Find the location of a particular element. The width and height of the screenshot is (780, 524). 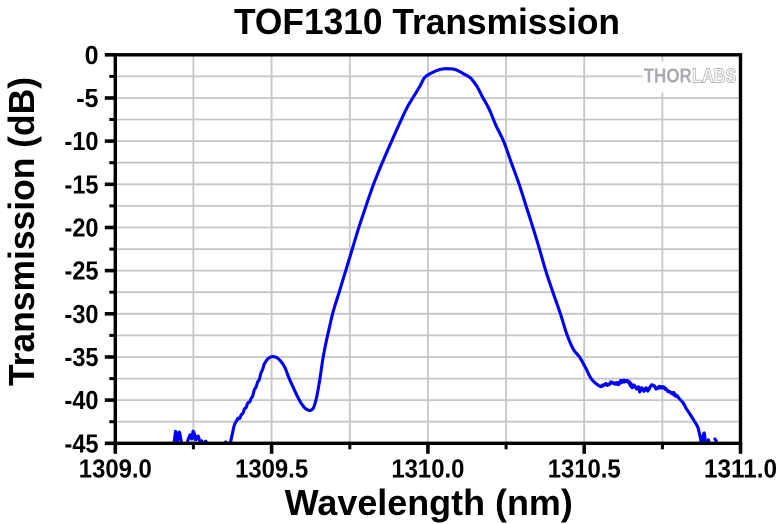

svg-text: -10 is located at coordinates (82, 142).